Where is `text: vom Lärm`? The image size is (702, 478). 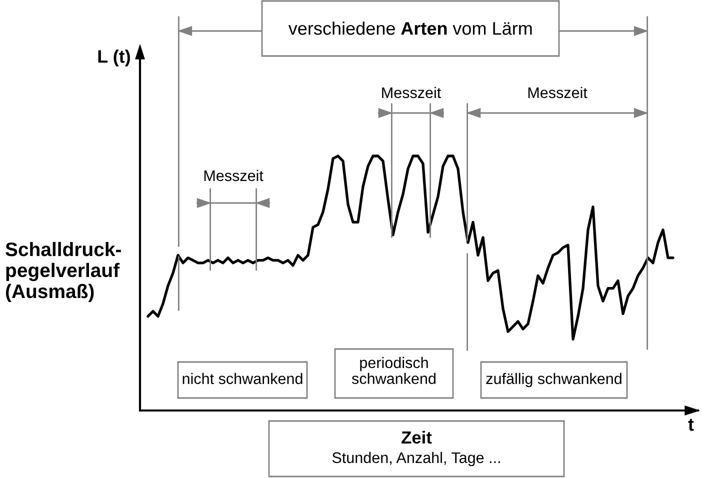 text: vom Lärm is located at coordinates (492, 28).